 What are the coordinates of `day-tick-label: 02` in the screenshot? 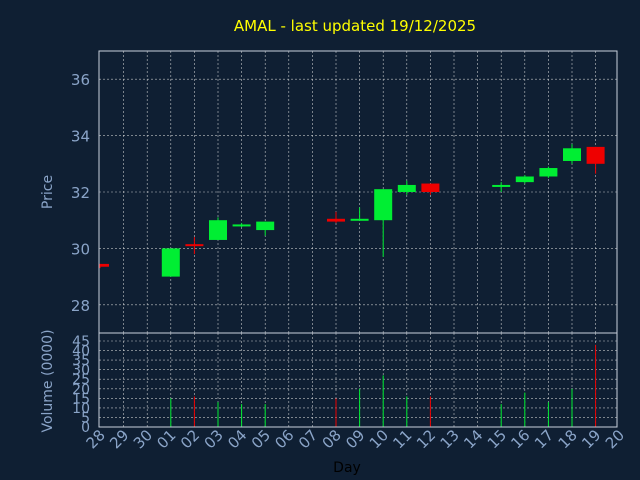 It's located at (190, 439).